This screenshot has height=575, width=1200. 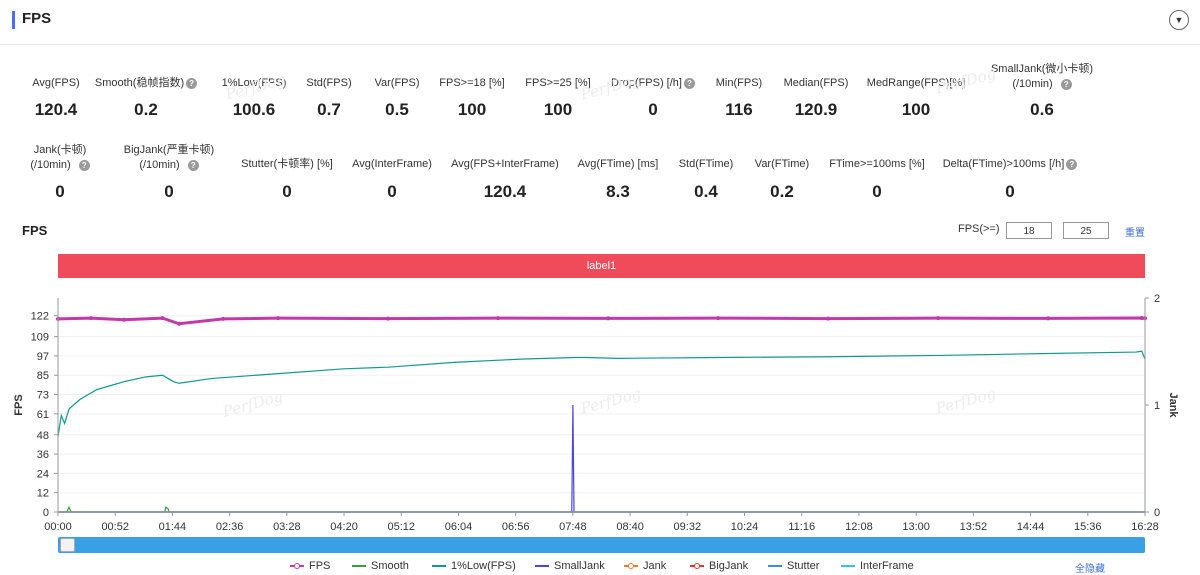 What do you see at coordinates (1157, 406) in the screenshot?
I see `y2-tick-label: 1` at bounding box center [1157, 406].